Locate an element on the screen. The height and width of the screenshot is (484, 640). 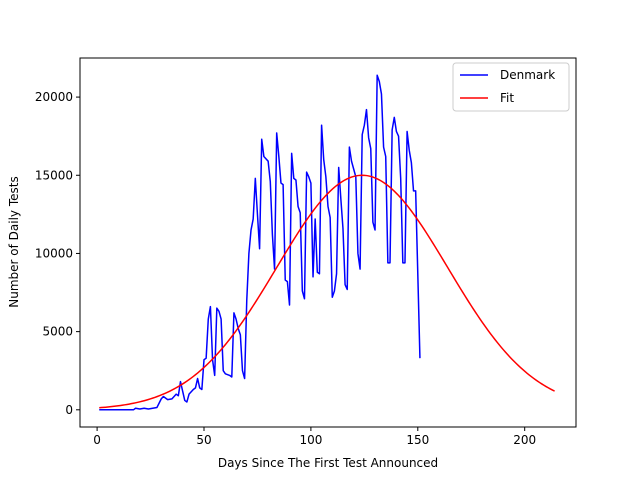
legend-label-fit: Fit is located at coordinates (507, 98).